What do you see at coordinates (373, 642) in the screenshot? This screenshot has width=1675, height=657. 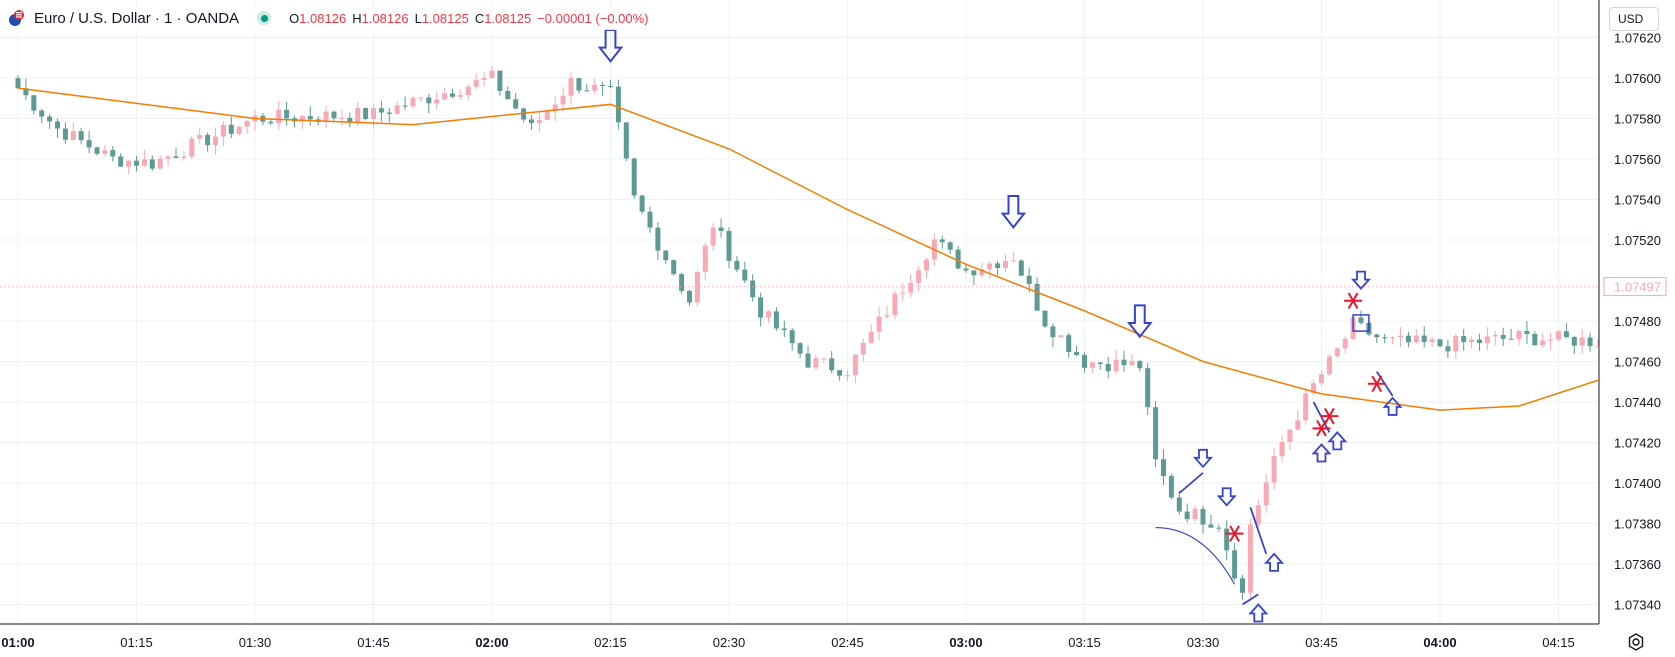 I see `time-tick-label: 01:45` at bounding box center [373, 642].